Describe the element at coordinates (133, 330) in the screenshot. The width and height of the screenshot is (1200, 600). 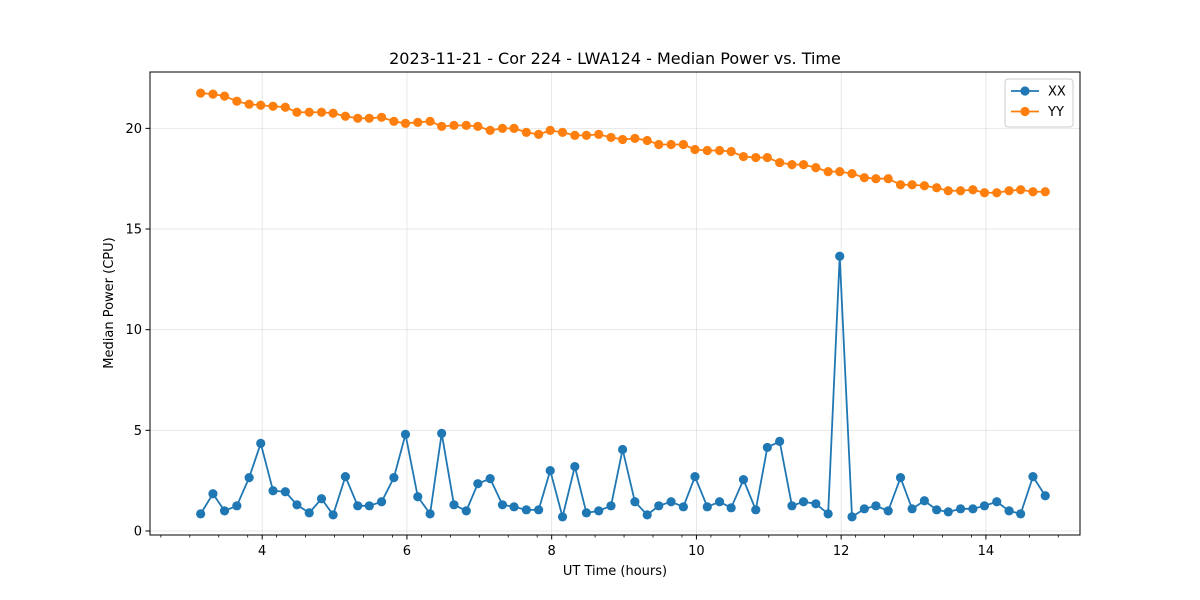
I see `y-tick-label: 10` at that location.